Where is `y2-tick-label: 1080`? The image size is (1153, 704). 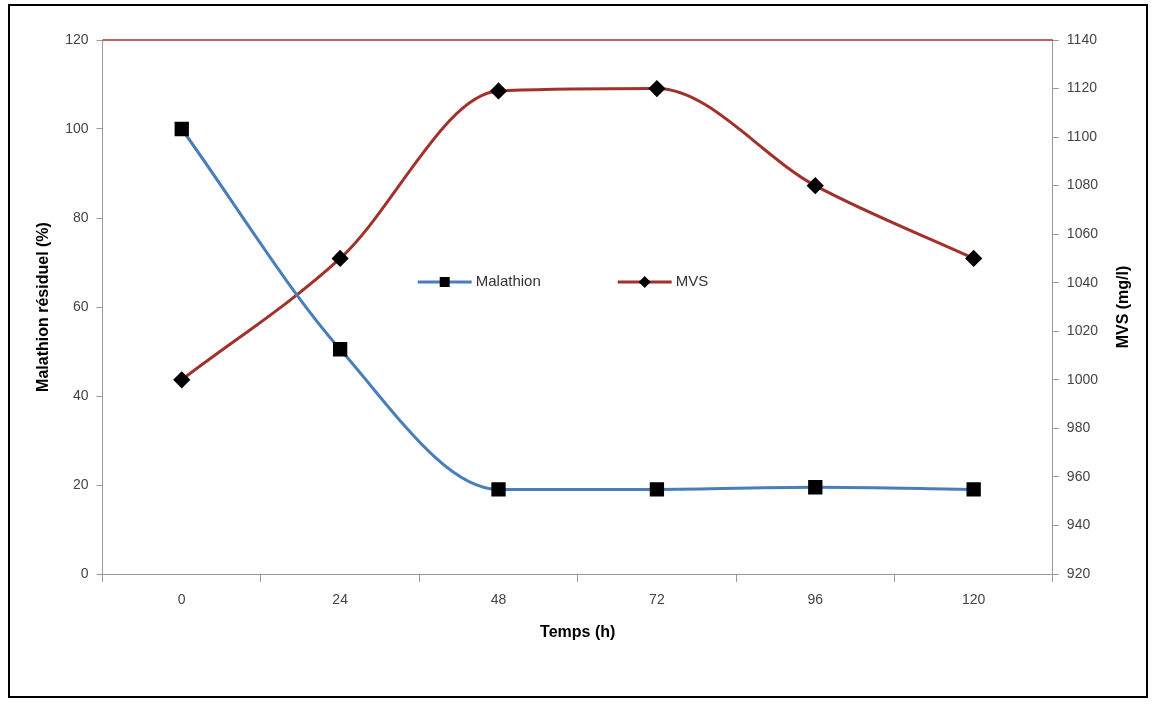 y2-tick-label: 1080 is located at coordinates (1082, 184).